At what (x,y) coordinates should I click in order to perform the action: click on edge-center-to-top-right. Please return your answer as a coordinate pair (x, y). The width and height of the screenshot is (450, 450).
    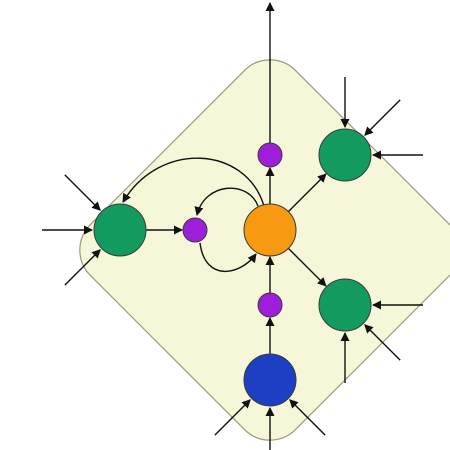
    Looking at the image, I should click on (307, 193).